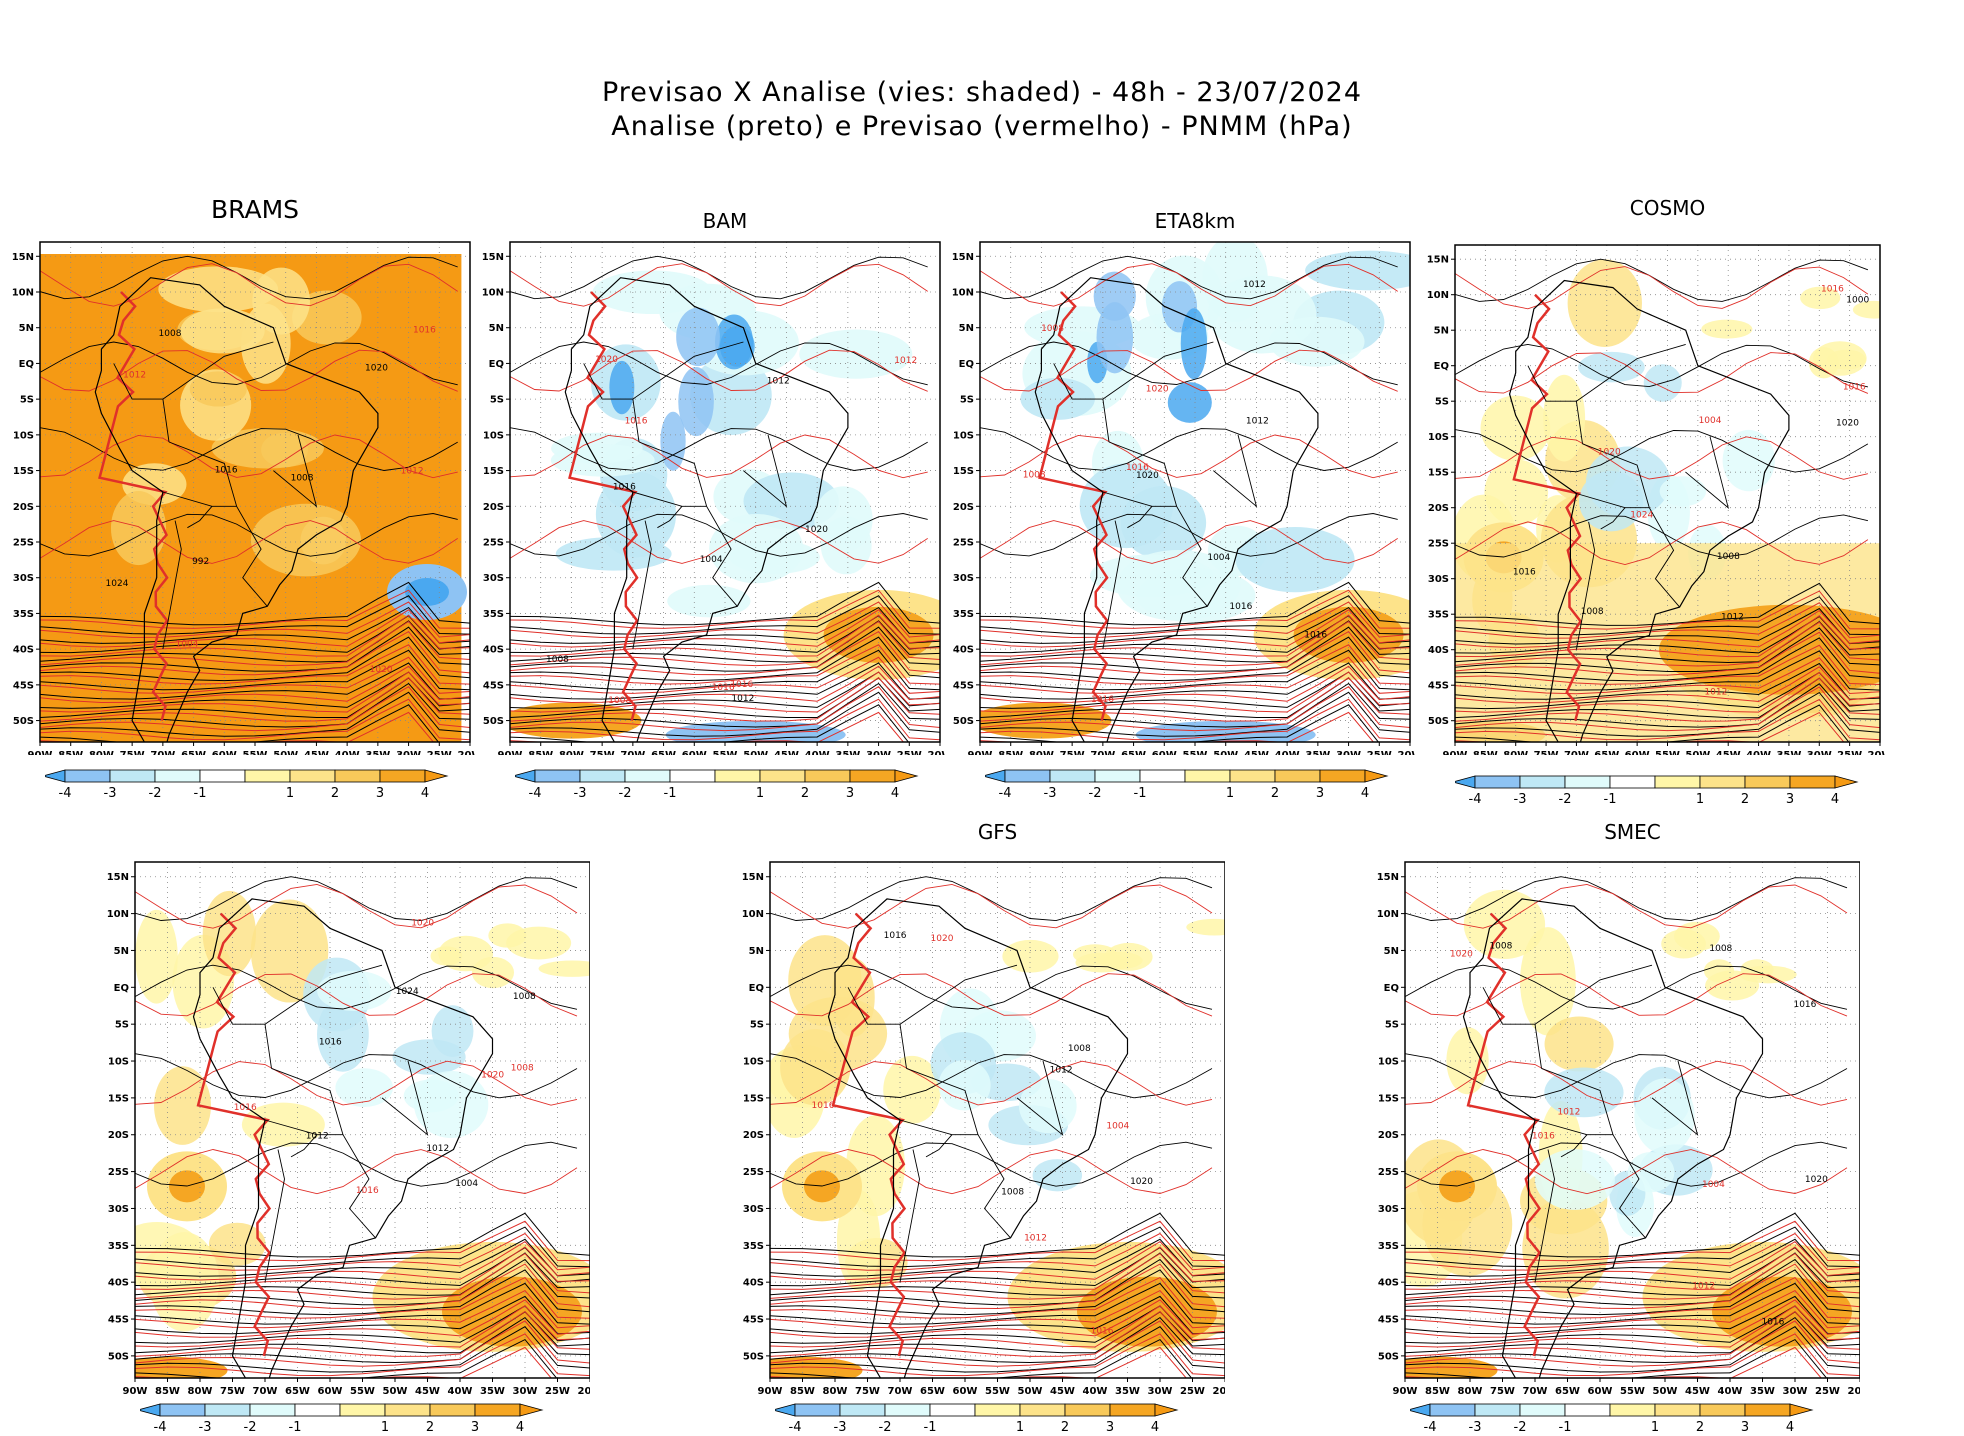 The image size is (1964, 1436). I want to click on lat-tick-label: 5S, so click(497, 400).